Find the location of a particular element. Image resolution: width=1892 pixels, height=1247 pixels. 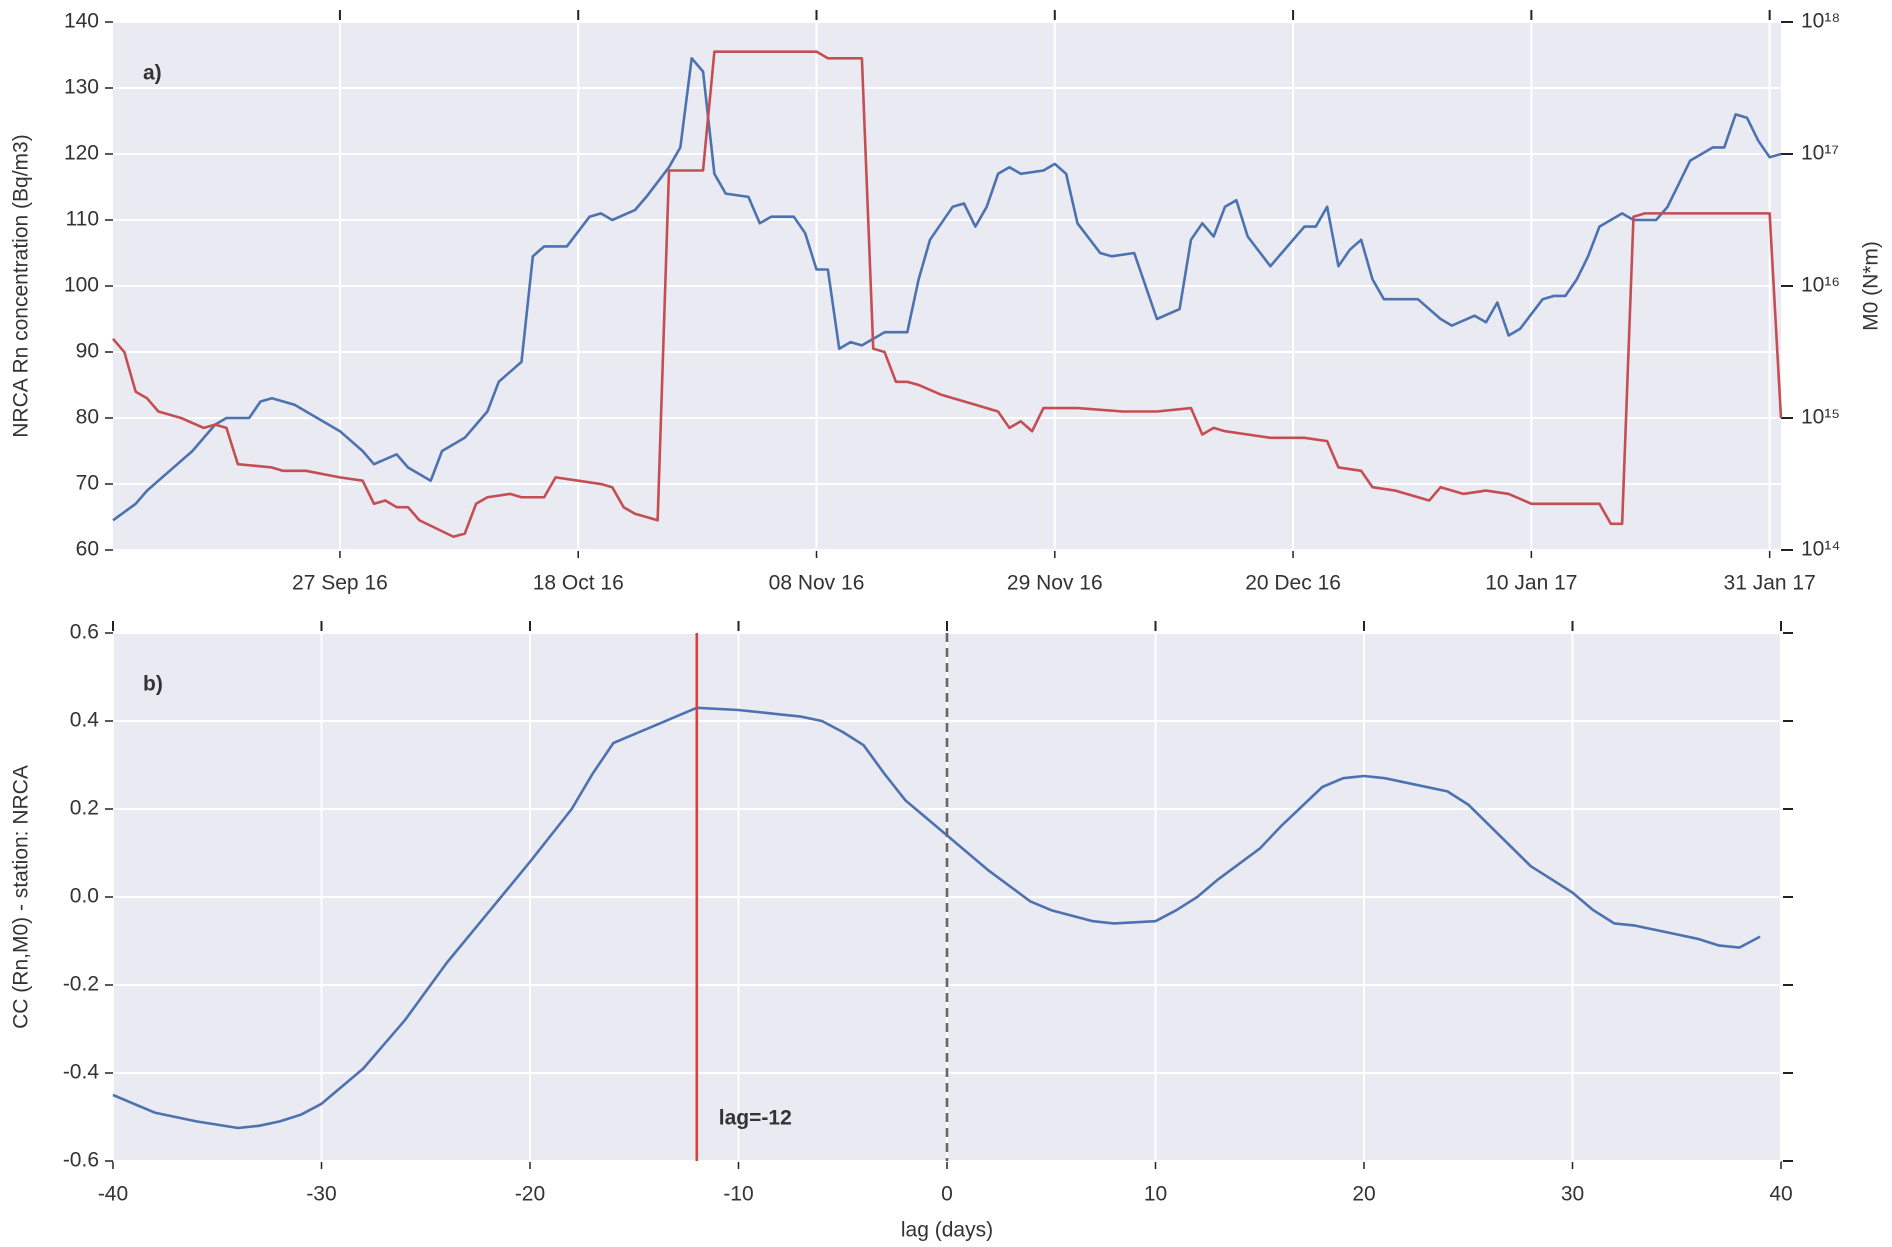

x-tick-label: 20 Dec 16 is located at coordinates (1293, 583).